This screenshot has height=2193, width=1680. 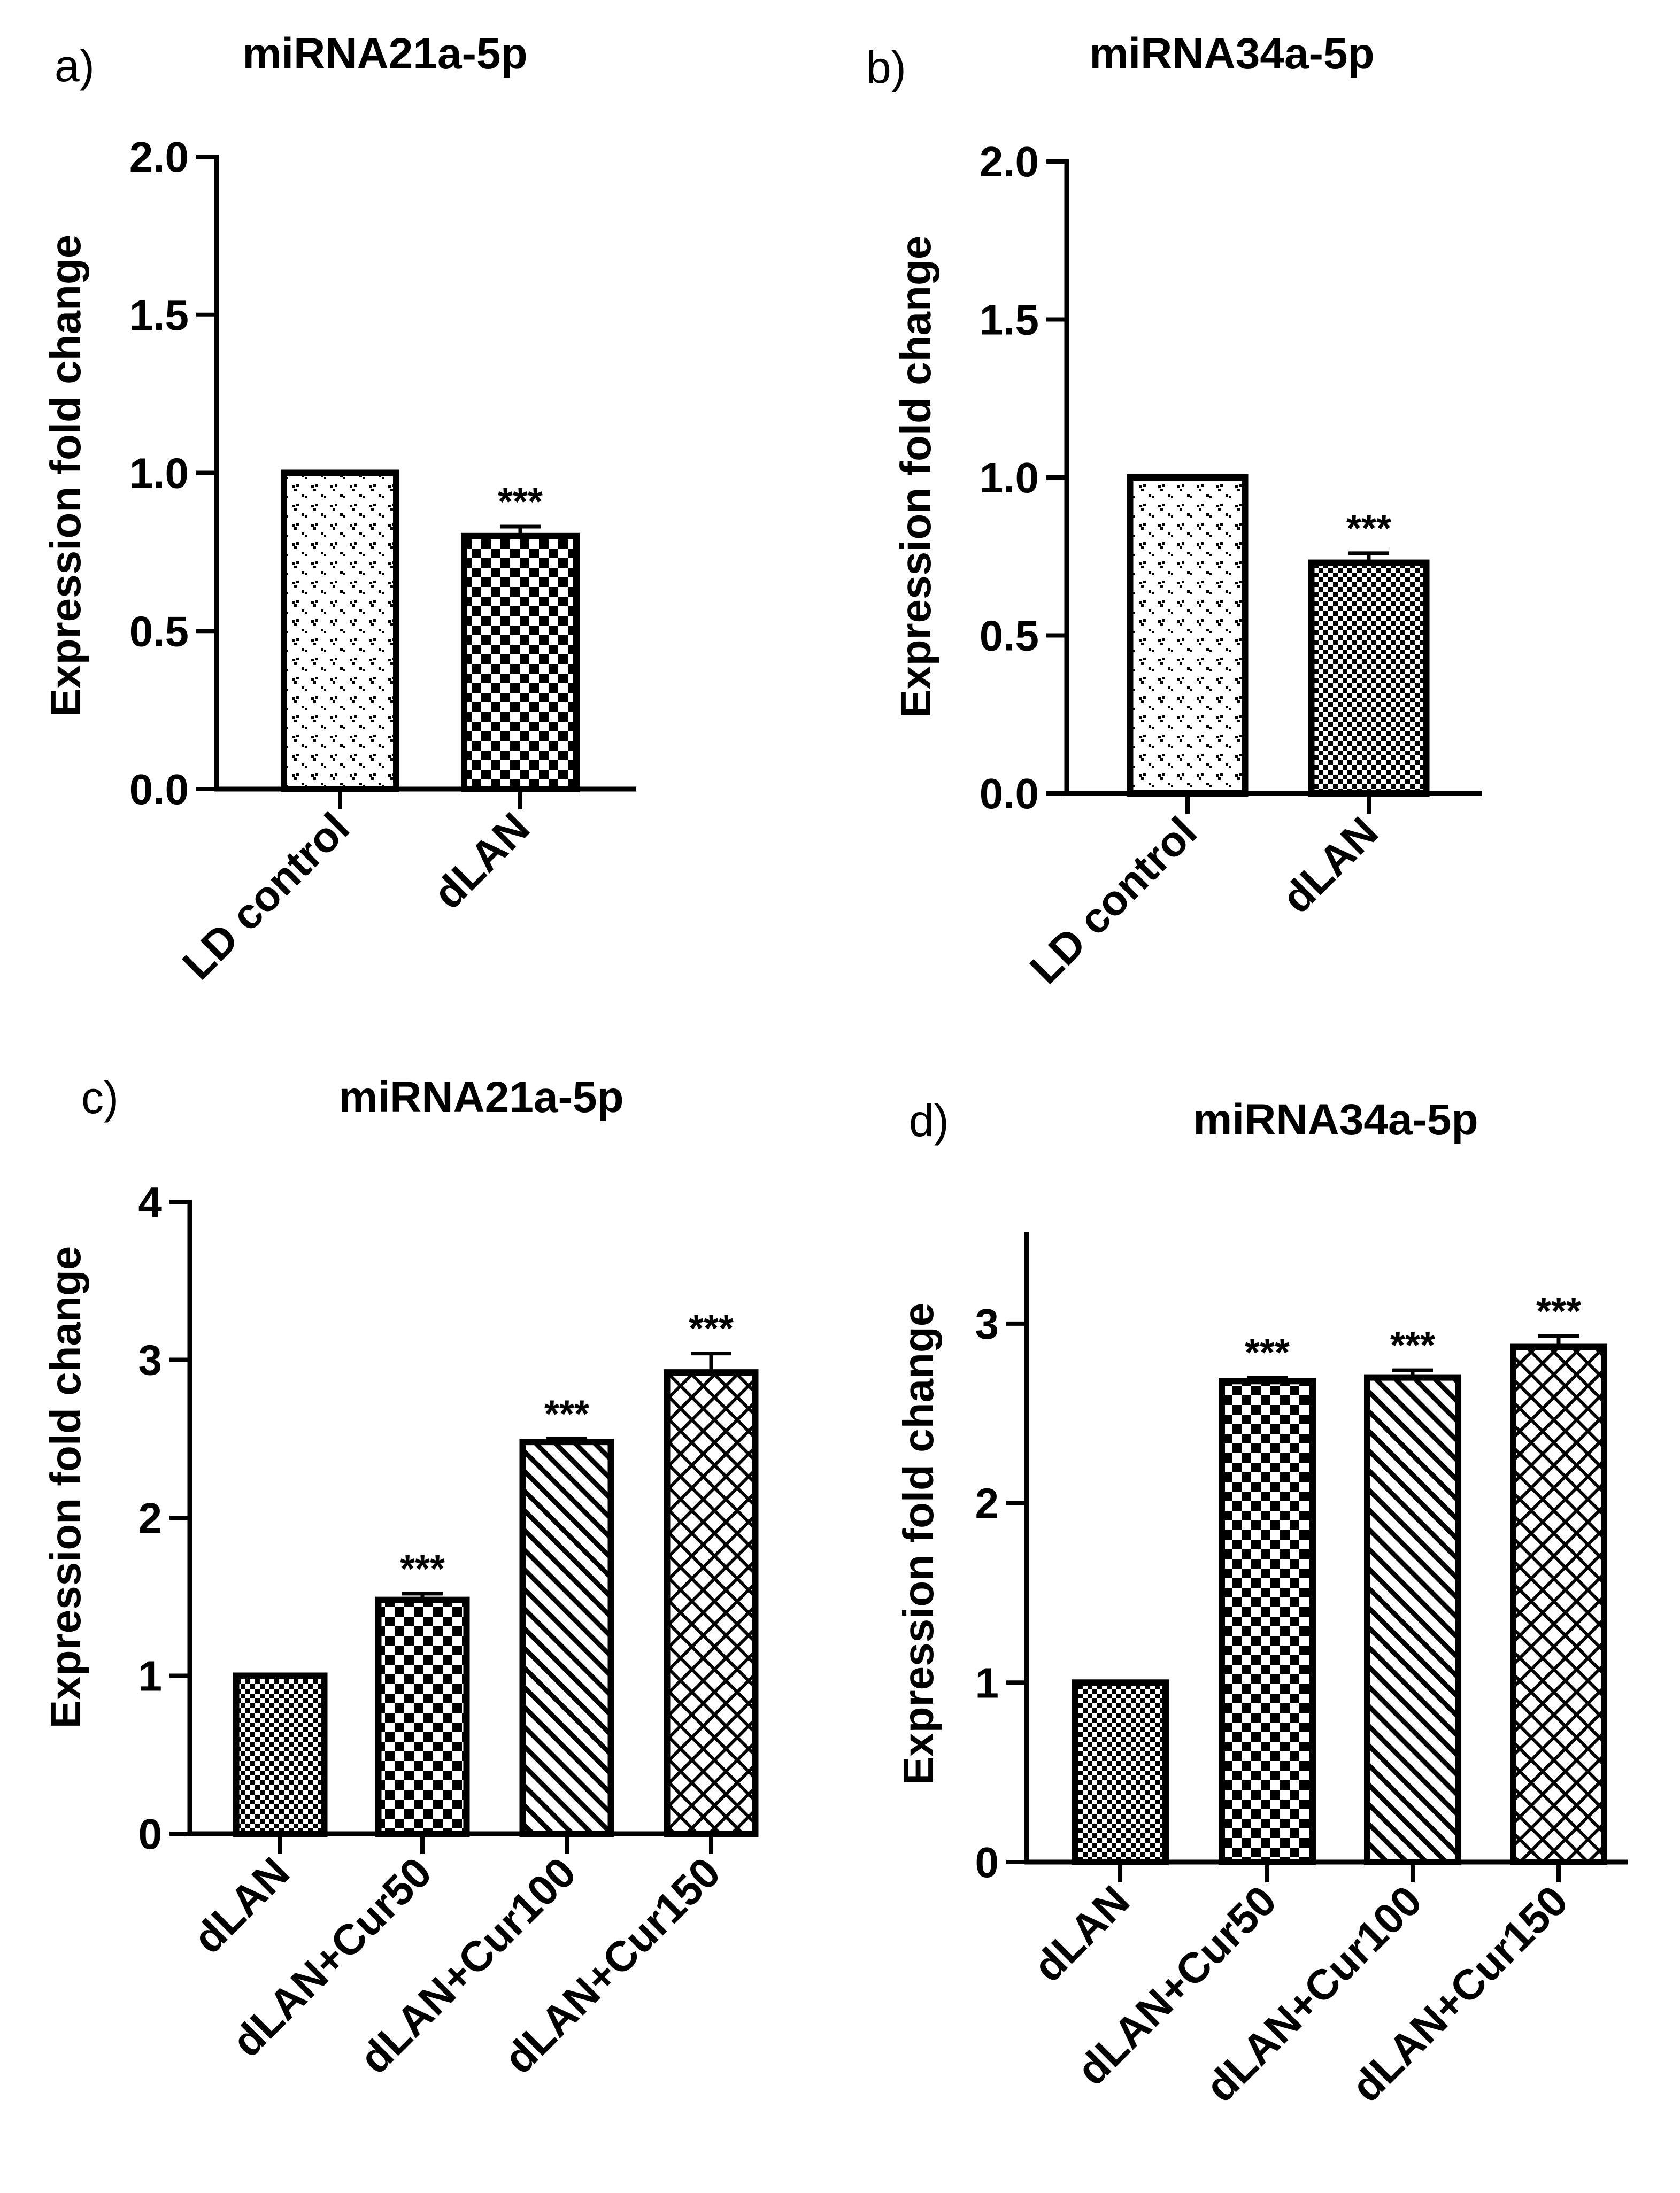 What do you see at coordinates (75, 66) in the screenshot?
I see `panel-label: a)` at bounding box center [75, 66].